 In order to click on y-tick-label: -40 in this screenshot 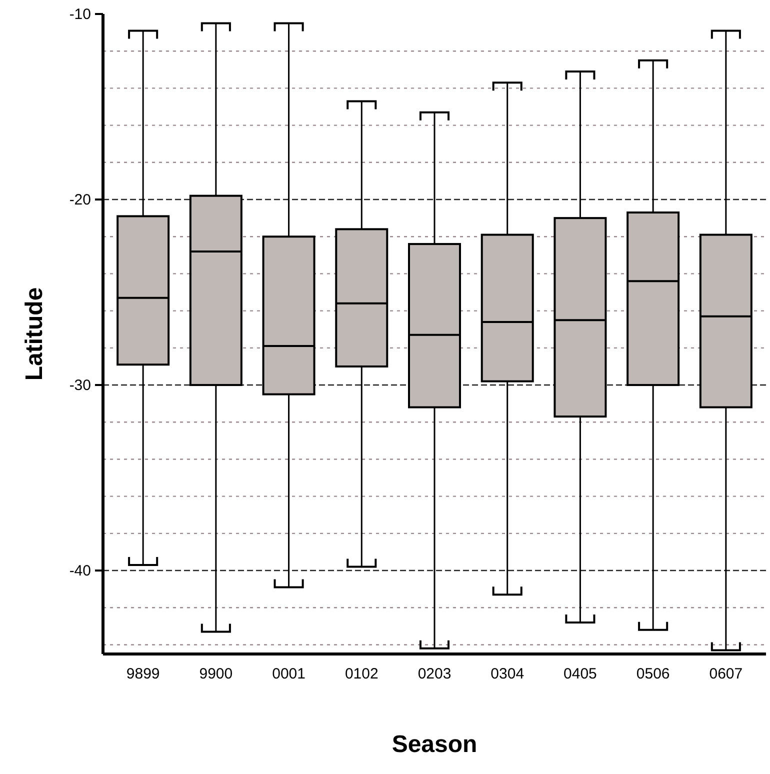, I will do `click(80, 571)`.